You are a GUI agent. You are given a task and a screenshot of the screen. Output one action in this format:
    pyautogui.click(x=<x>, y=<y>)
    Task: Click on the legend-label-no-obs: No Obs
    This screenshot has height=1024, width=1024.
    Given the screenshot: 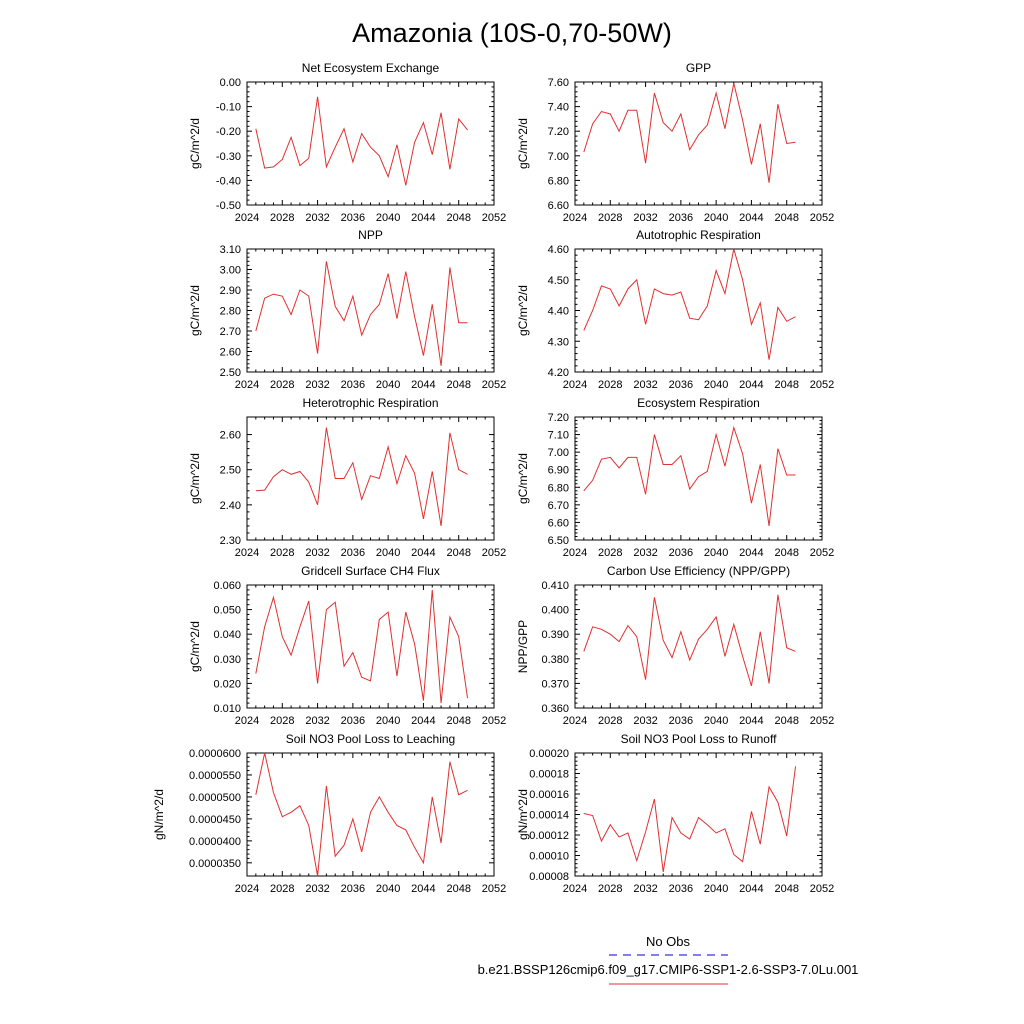 What is the action you would take?
    pyautogui.click(x=668, y=941)
    